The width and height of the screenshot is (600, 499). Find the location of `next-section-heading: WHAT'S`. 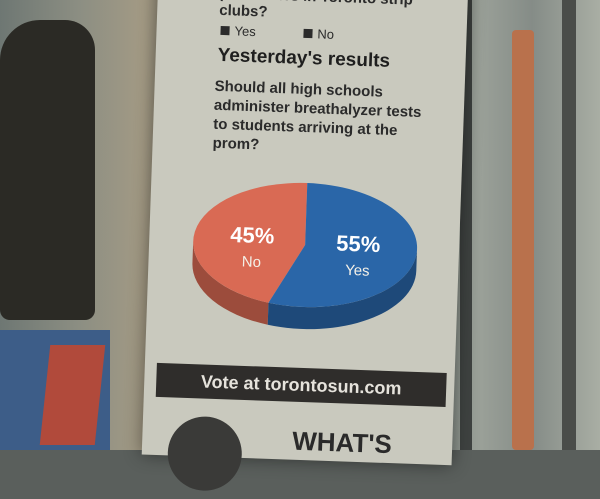

next-section-heading: WHAT'S is located at coordinates (342, 442).